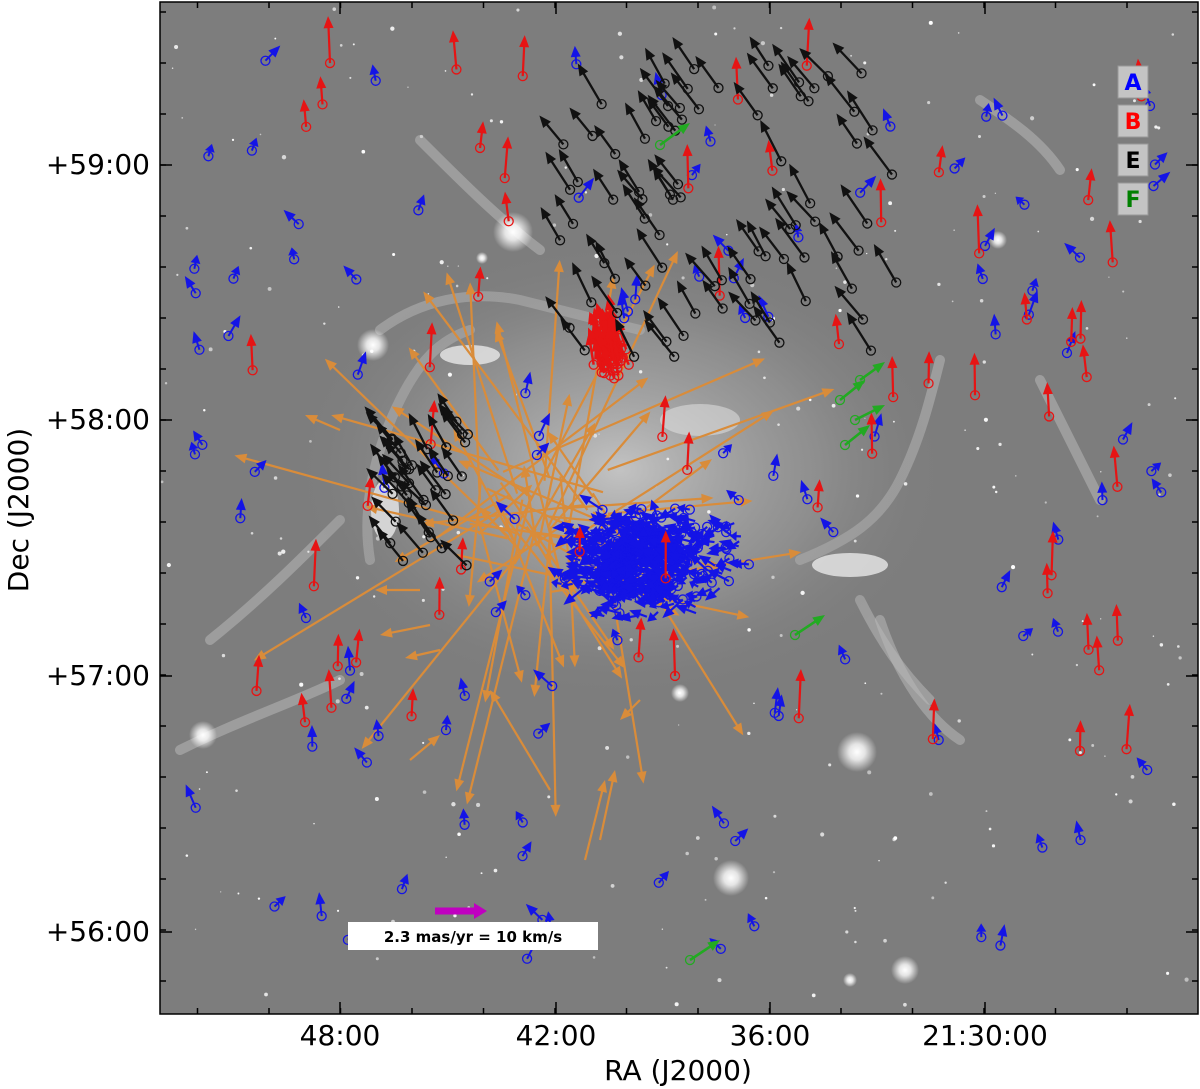 The height and width of the screenshot is (1089, 1200). What do you see at coordinates (678, 1070) in the screenshot?
I see `x-axis-label: RA (J2000)` at bounding box center [678, 1070].